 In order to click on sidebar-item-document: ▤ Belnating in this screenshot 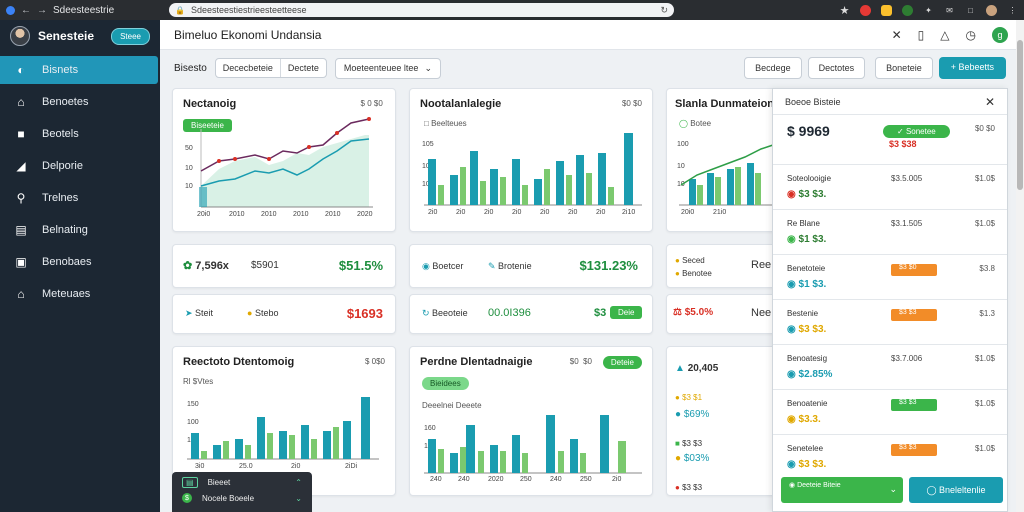, I will do `click(80, 230)`.